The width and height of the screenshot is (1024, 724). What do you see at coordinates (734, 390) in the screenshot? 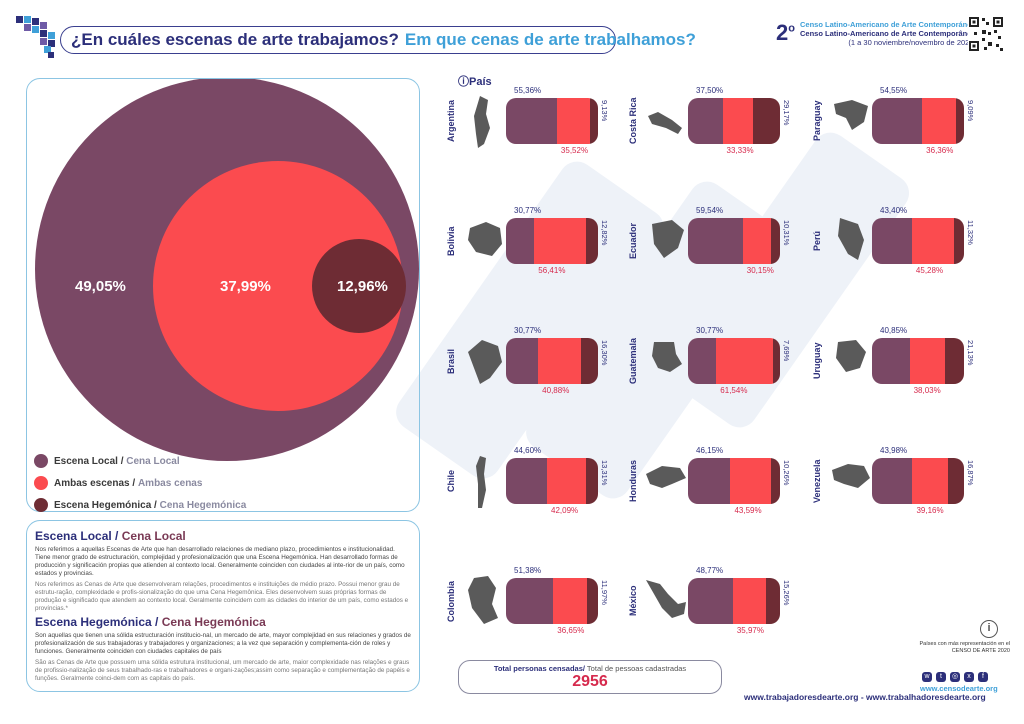
I see `value-label-ambas: 61,54%` at bounding box center [734, 390].